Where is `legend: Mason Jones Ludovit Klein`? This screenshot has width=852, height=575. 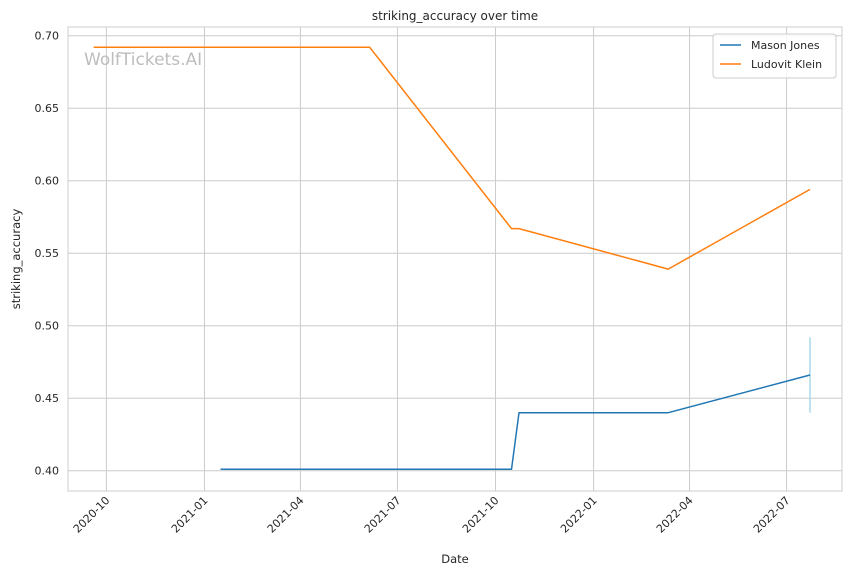
legend: Mason Jones Ludovit Klein is located at coordinates (774, 56).